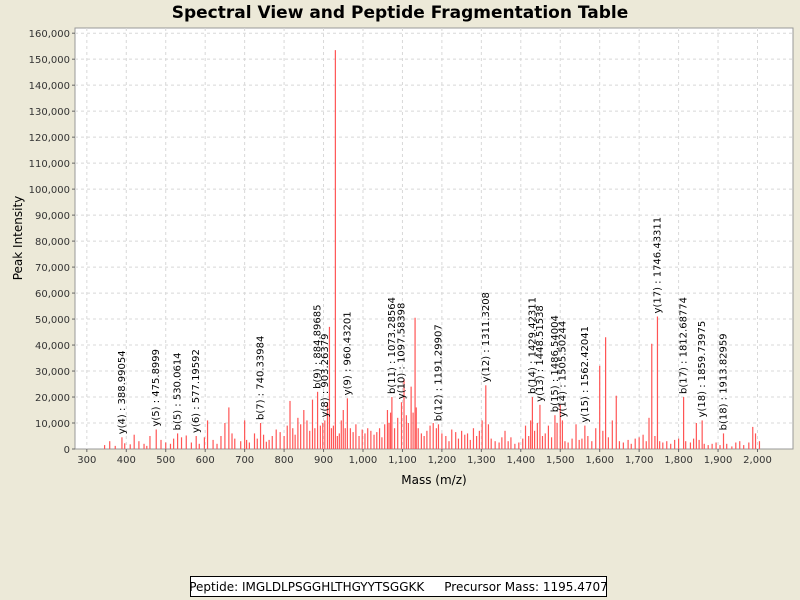 The height and width of the screenshot is (600, 800). What do you see at coordinates (486, 337) in the screenshot?
I see `fragment-label: y(12) : 1311.3208` at bounding box center [486, 337].